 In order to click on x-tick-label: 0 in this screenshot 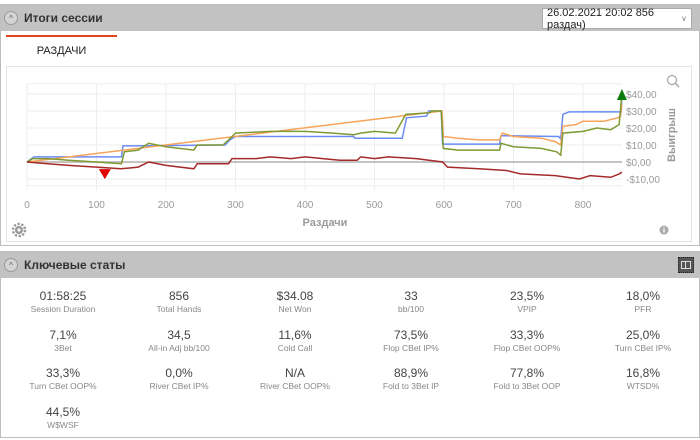, I will do `click(27, 205)`.